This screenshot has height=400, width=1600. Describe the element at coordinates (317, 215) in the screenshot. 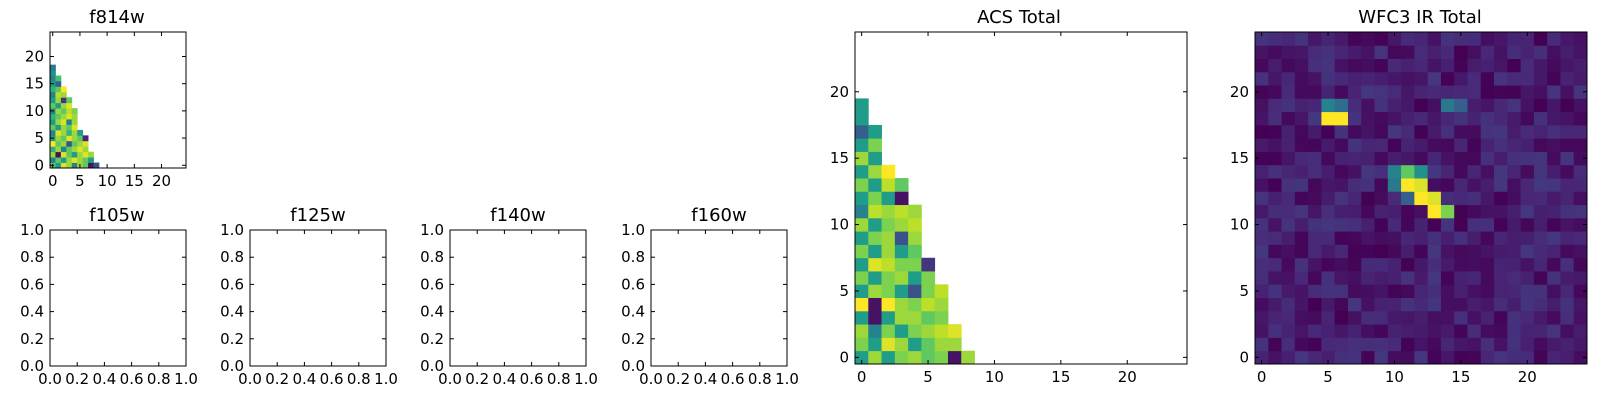

I see `panel-title: f125w` at that location.